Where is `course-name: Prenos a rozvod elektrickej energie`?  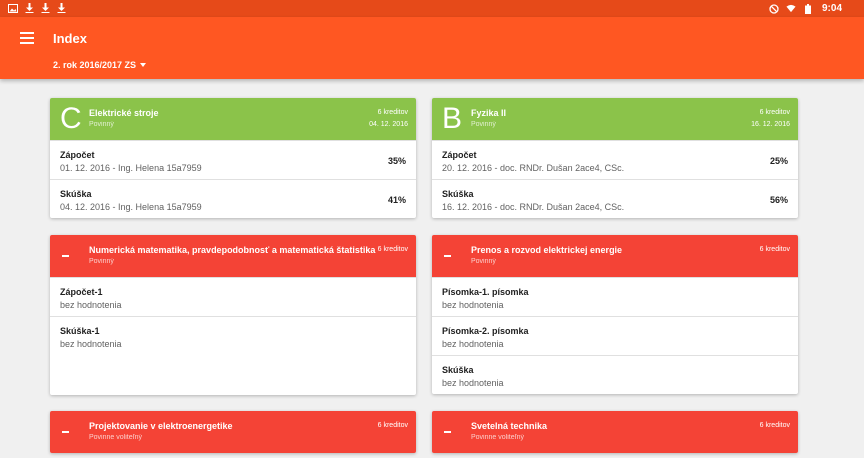
course-name: Prenos a rozvod elektrickej energie is located at coordinates (547, 250).